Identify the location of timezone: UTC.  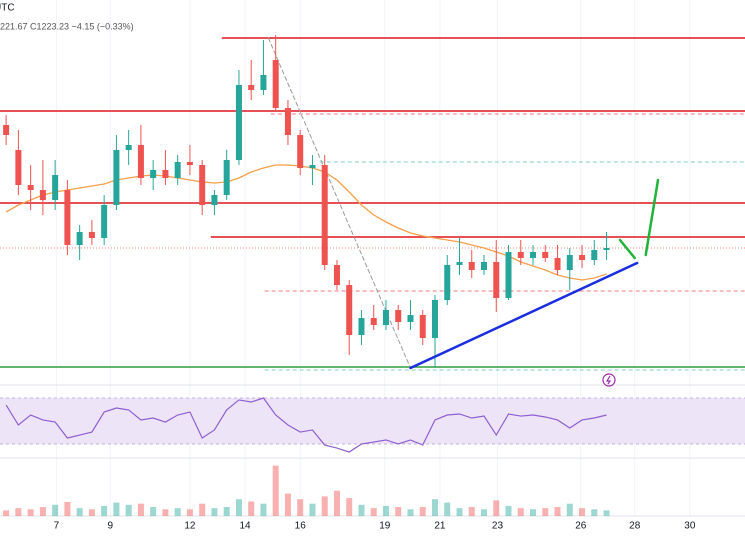
(7, 8).